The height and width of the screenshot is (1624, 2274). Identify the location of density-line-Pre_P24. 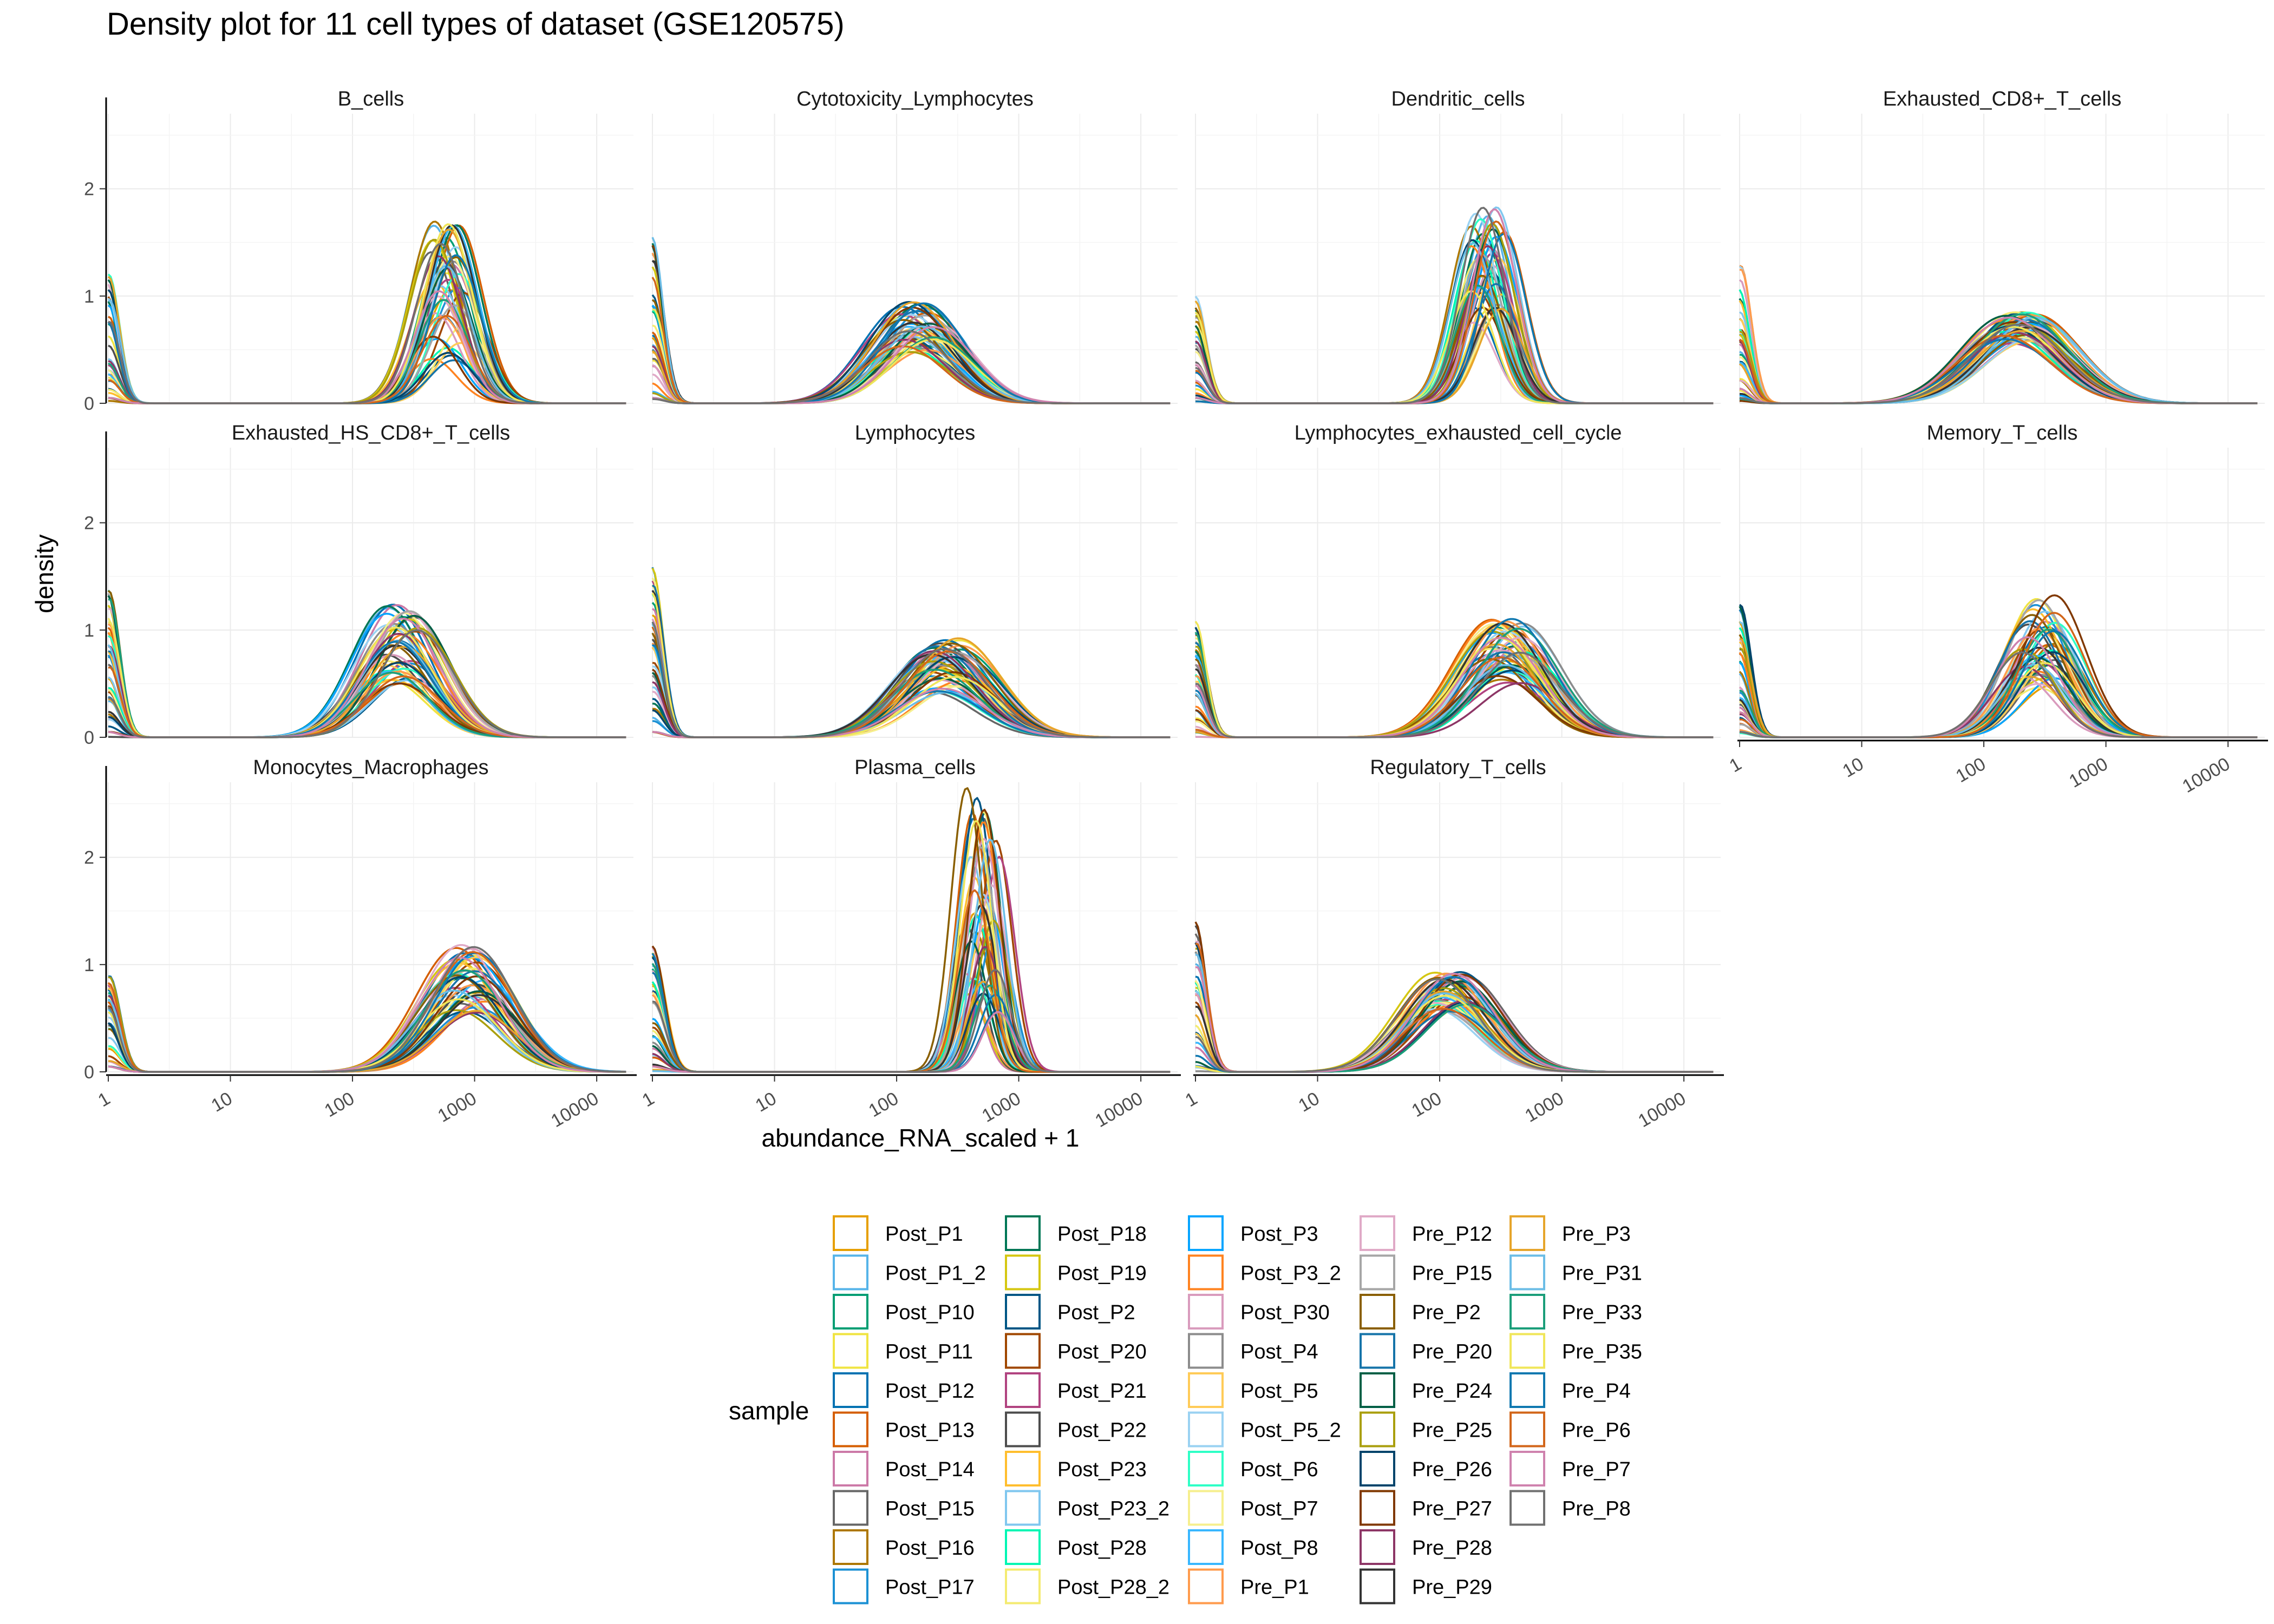
(912, 1007).